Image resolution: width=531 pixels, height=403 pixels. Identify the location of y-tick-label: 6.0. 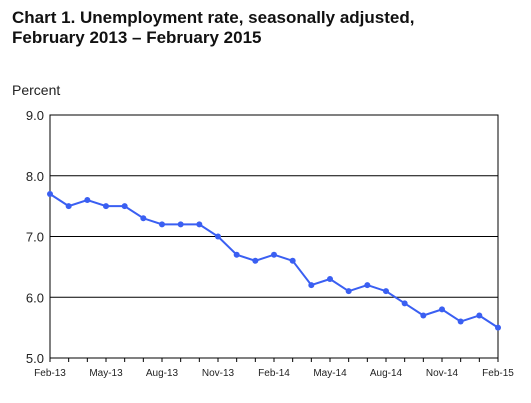
(35, 297).